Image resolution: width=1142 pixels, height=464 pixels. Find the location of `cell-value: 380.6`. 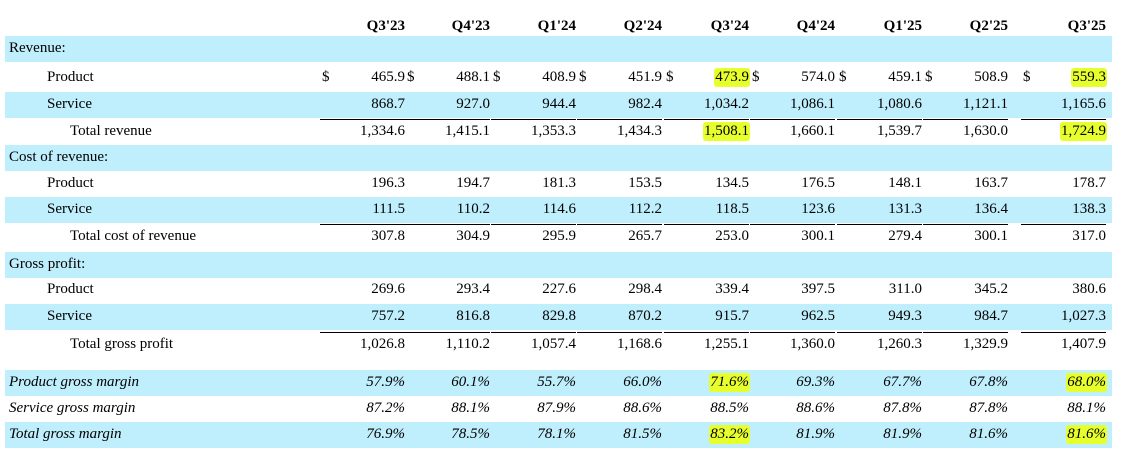

cell-value: 380.6 is located at coordinates (1089, 289).